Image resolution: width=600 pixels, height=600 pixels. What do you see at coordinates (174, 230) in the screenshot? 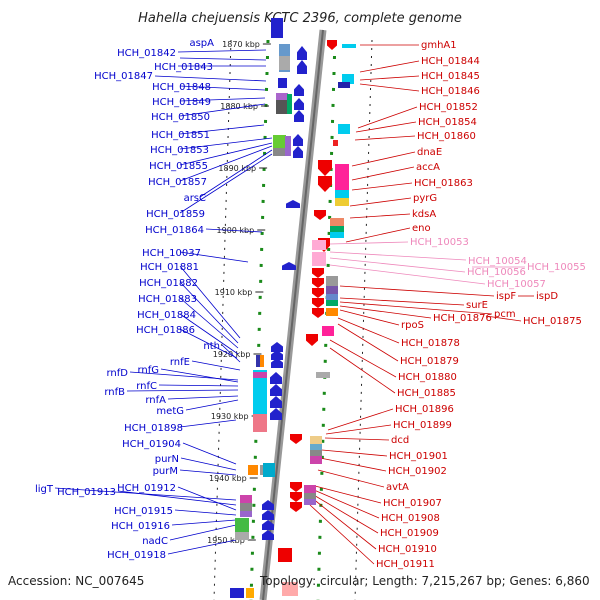
I see `gene-label-HCH_01864: HCH_01864` at bounding box center [174, 230].